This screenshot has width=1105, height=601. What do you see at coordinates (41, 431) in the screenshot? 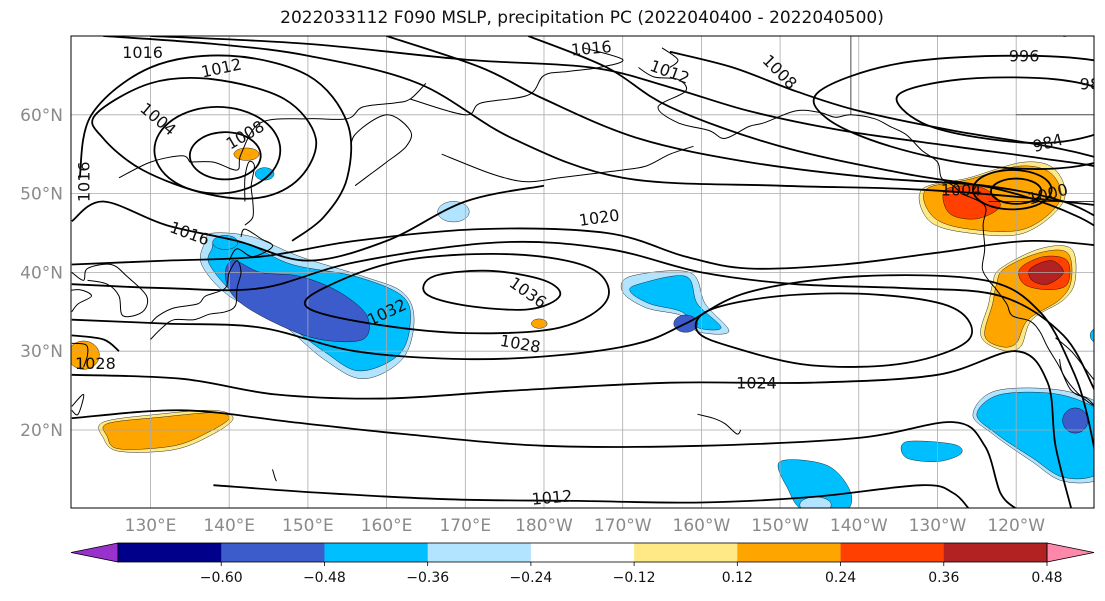
I see `latitude-label: 20°N` at bounding box center [41, 431].